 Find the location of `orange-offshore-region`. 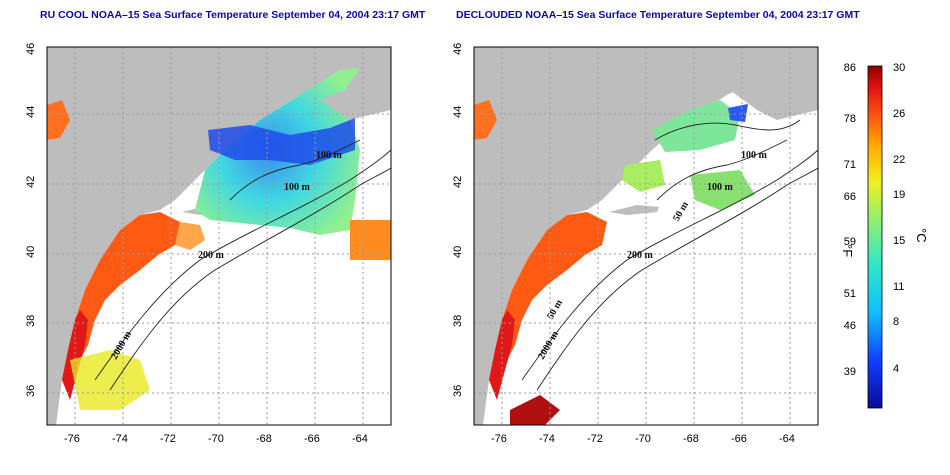

orange-offshore-region is located at coordinates (190, 236).